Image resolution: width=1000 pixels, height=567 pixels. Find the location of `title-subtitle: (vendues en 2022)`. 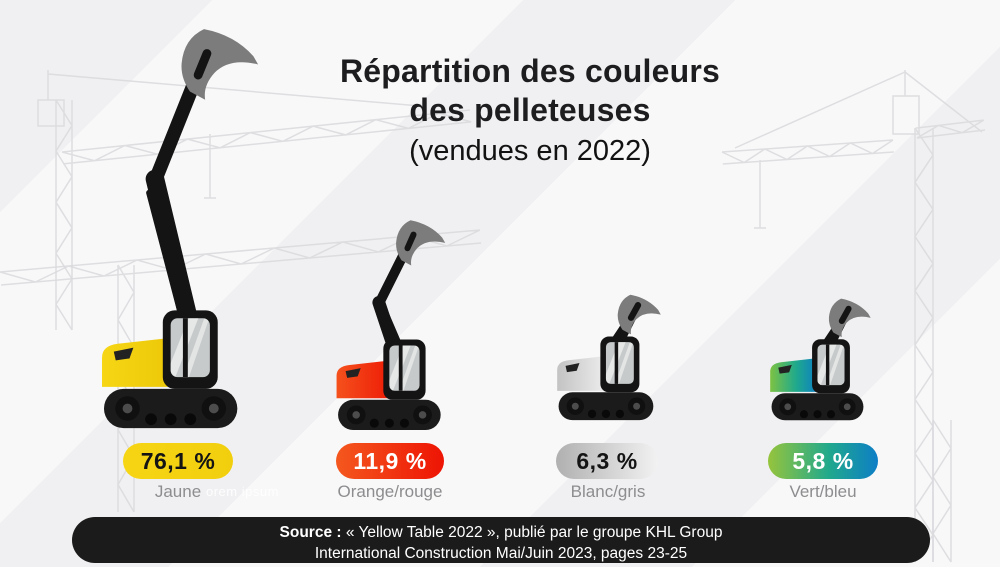

title-subtitle: (vendues en 2022) is located at coordinates (530, 151).